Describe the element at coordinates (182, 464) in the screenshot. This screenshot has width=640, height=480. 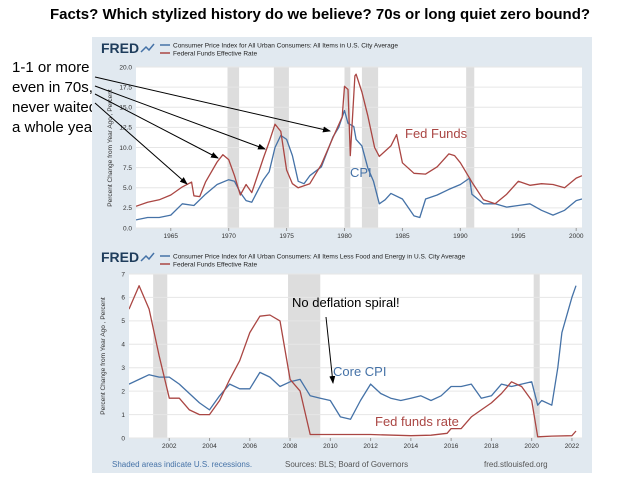
I see `footer-recessions-note: Shaded areas indicate U.S. recessions.` at that location.